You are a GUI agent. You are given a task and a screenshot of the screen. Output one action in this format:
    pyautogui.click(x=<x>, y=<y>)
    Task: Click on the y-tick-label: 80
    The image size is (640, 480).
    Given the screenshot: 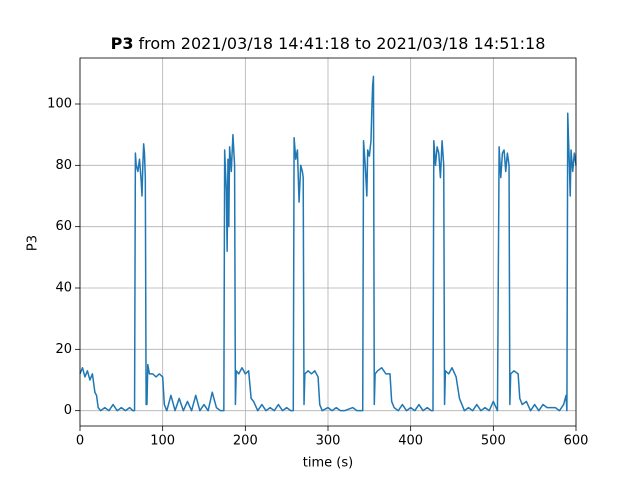 What is the action you would take?
    pyautogui.click(x=63, y=165)
    